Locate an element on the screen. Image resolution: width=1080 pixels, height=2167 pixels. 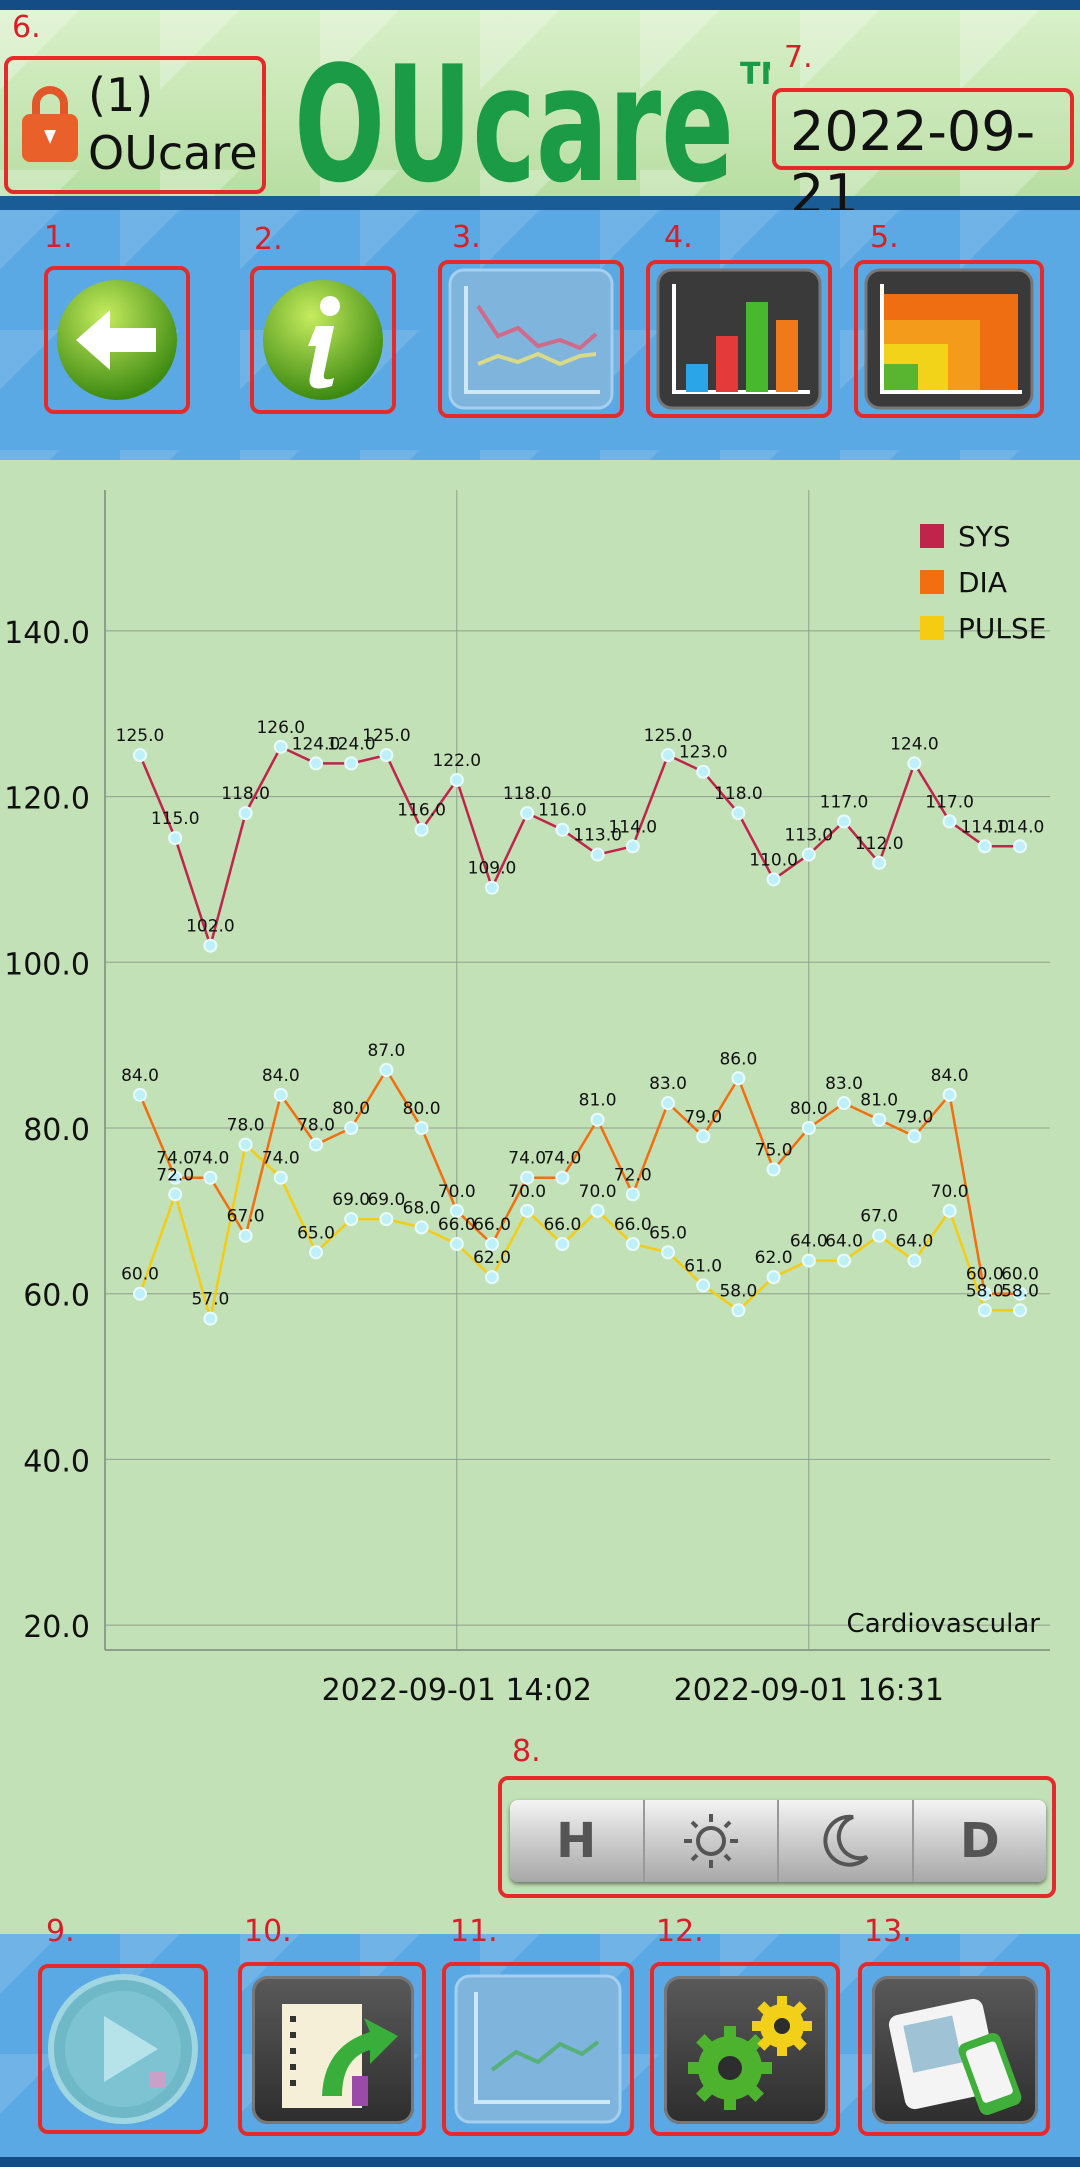
pulse-value-label: 64.0 is located at coordinates (809, 1242).